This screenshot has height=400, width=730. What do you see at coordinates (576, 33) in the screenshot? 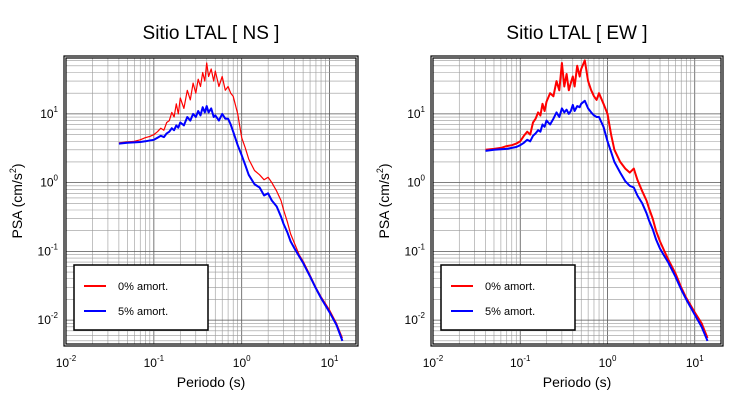
I see `chart-title: Sitio LTAL [ EW ]` at bounding box center [576, 33].